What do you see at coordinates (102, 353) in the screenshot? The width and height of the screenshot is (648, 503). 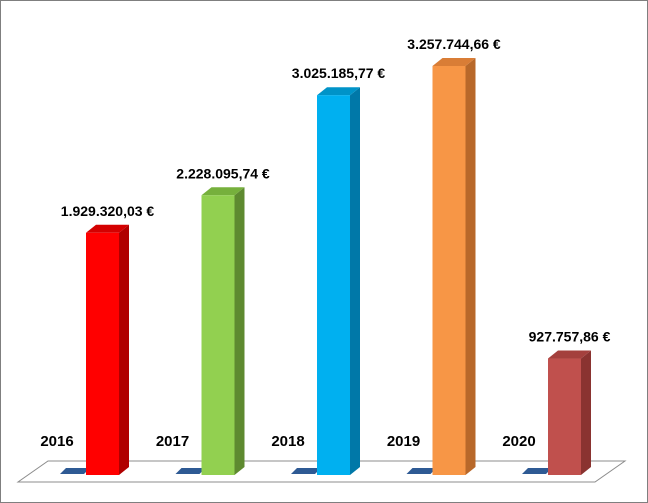 I see `bar-2016` at bounding box center [102, 353].